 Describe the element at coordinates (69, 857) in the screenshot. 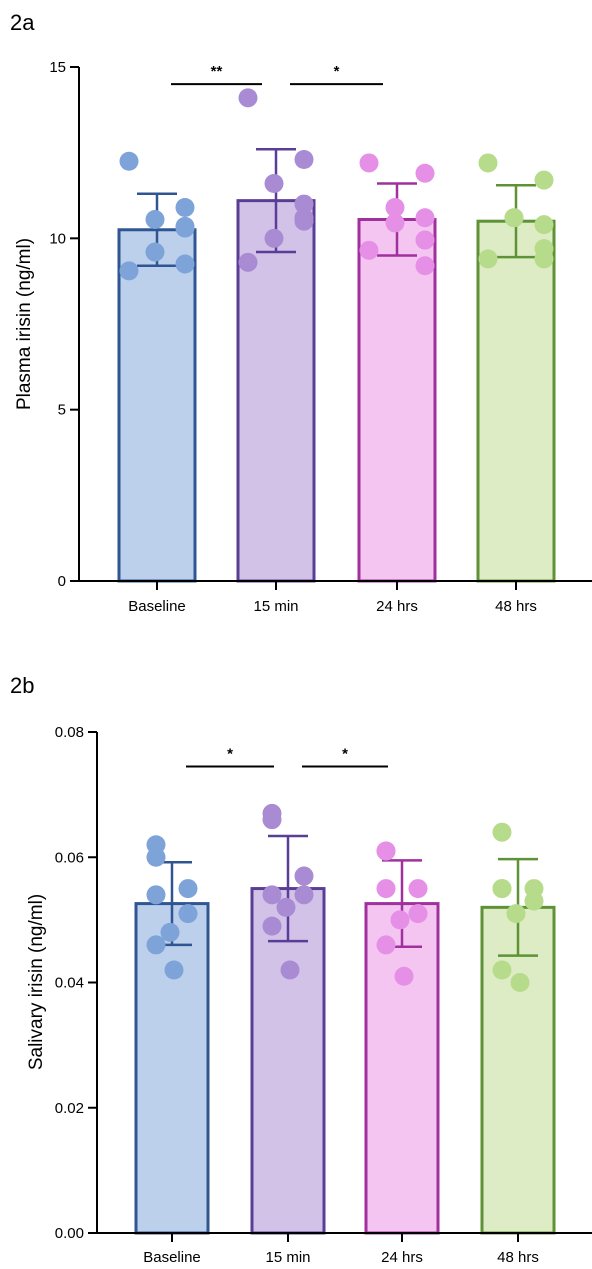

I see `y-tick-label: 0.06` at that location.